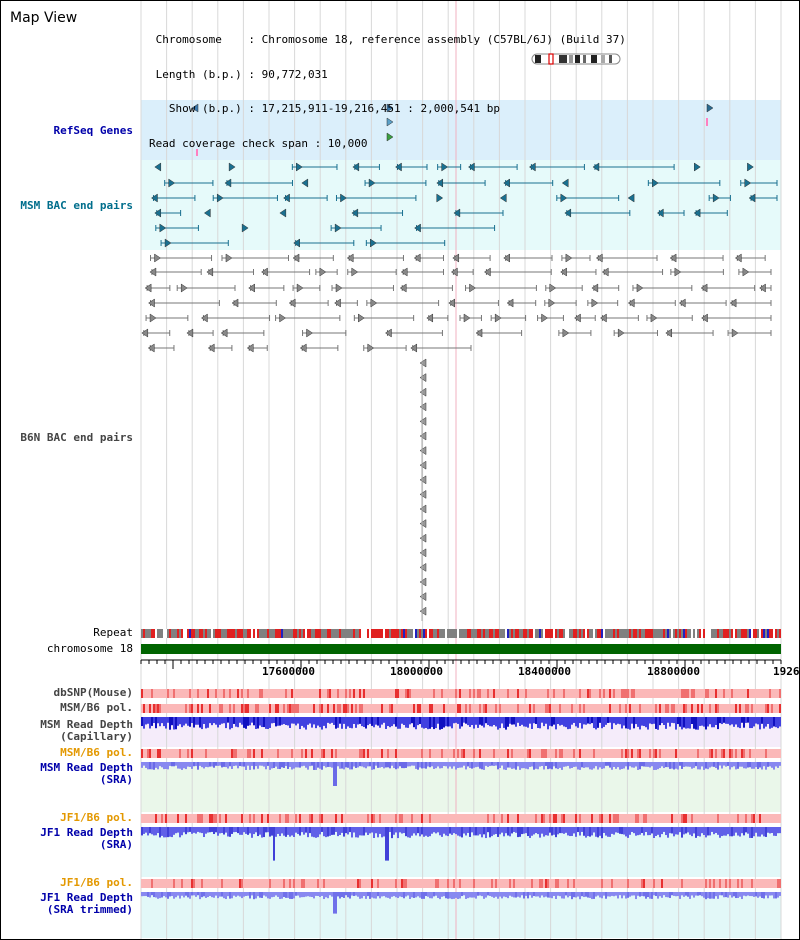  What do you see at coordinates (89, 648) in the screenshot?
I see `label-chromosome: chromosome 18` at bounding box center [89, 648].